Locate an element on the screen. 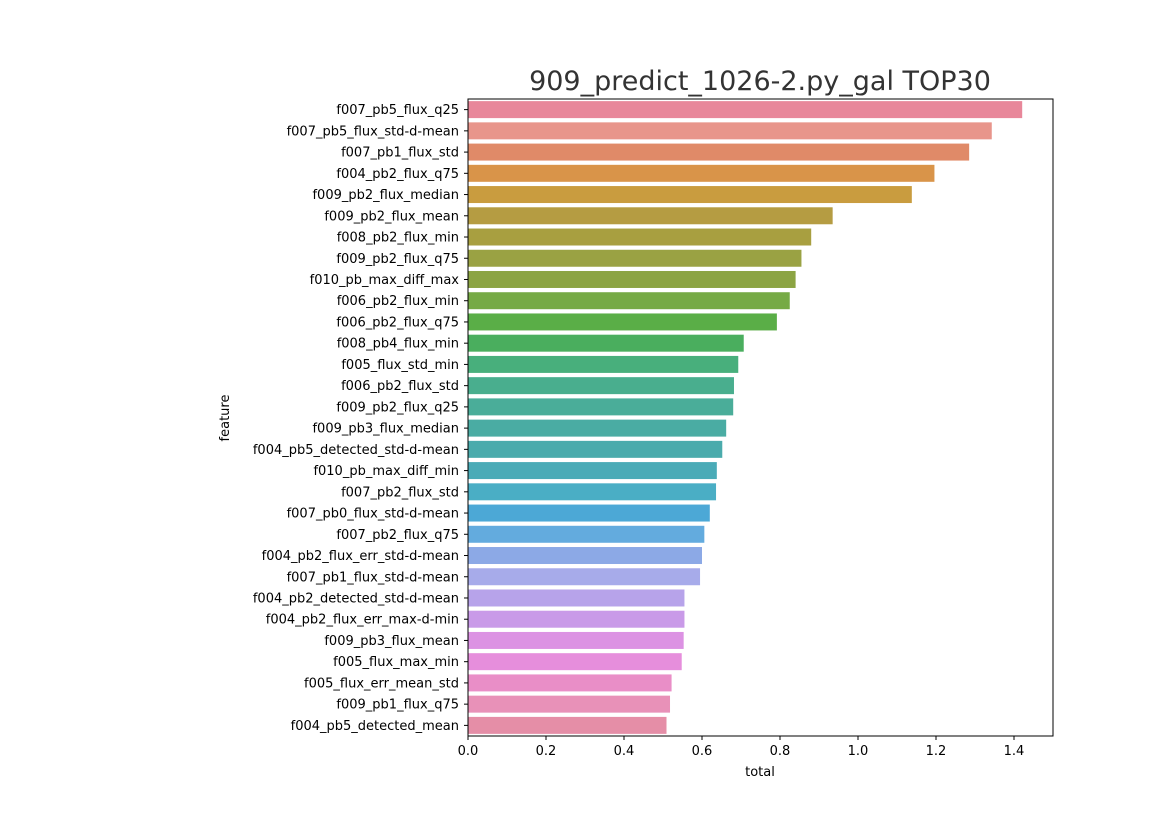 This screenshot has height=827, width=1170. y-tick-label: f009_pb2_flux_q25 is located at coordinates (397, 407).